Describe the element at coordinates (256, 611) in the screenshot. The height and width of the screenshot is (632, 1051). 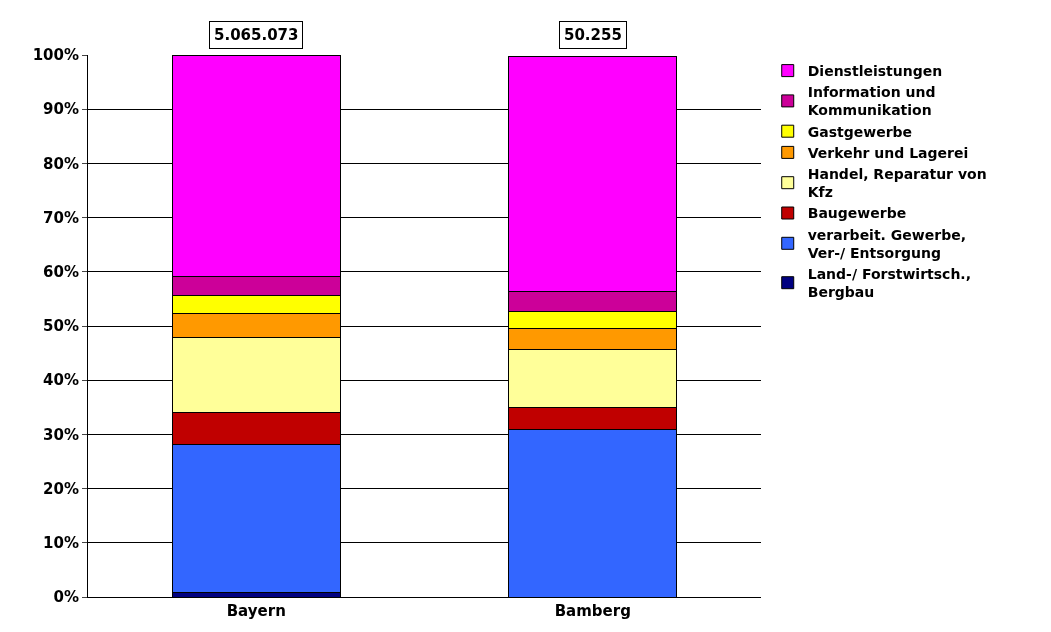
I see `x-tick-label: Bayern` at that location.